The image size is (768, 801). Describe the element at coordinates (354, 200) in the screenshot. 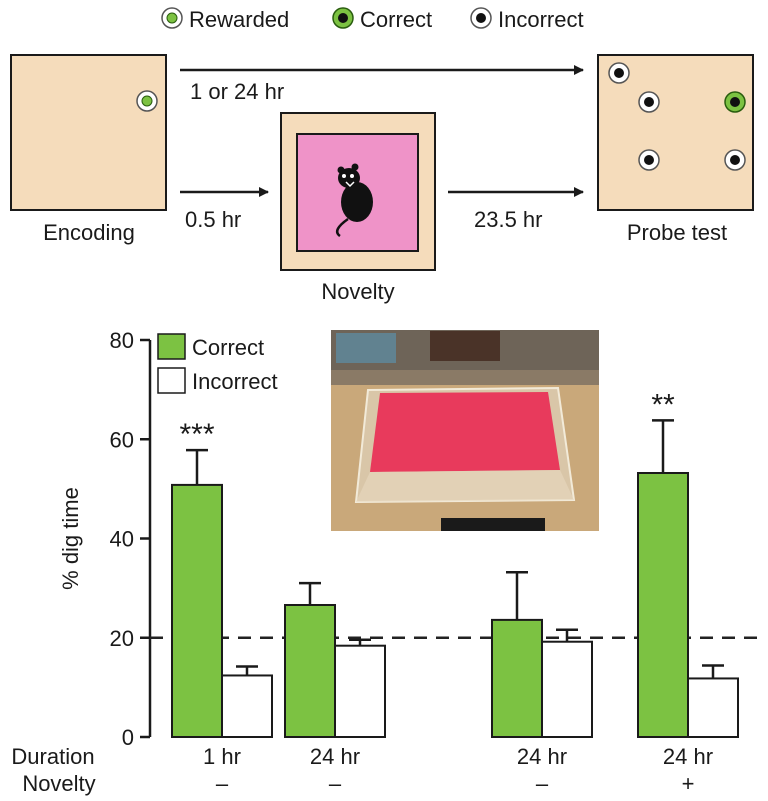

I see `rat-icon` at that location.